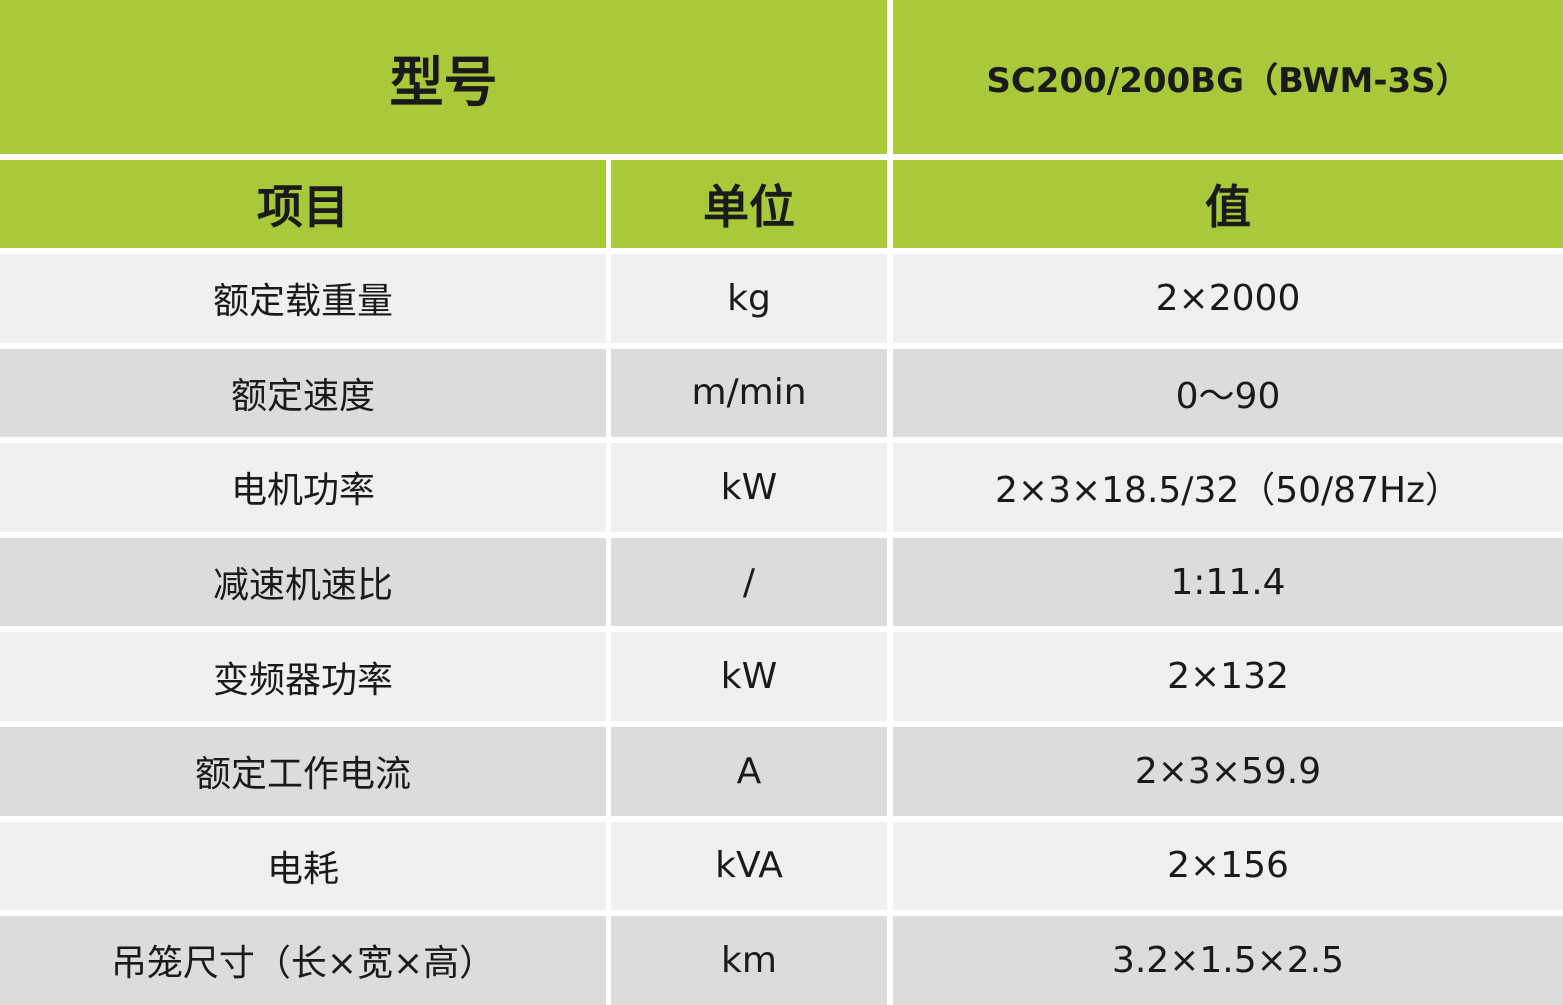 The height and width of the screenshot is (1005, 1563). I want to click on column-header: 单位, so click(749, 204).